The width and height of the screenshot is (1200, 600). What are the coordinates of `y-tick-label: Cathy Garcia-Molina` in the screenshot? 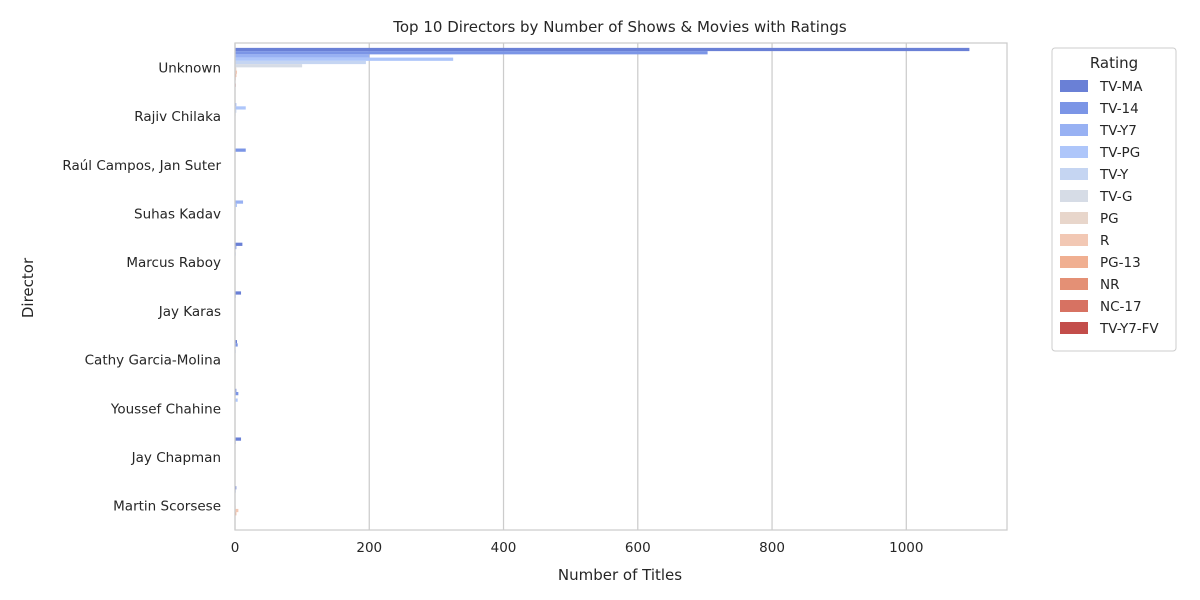 It's located at (153, 361).